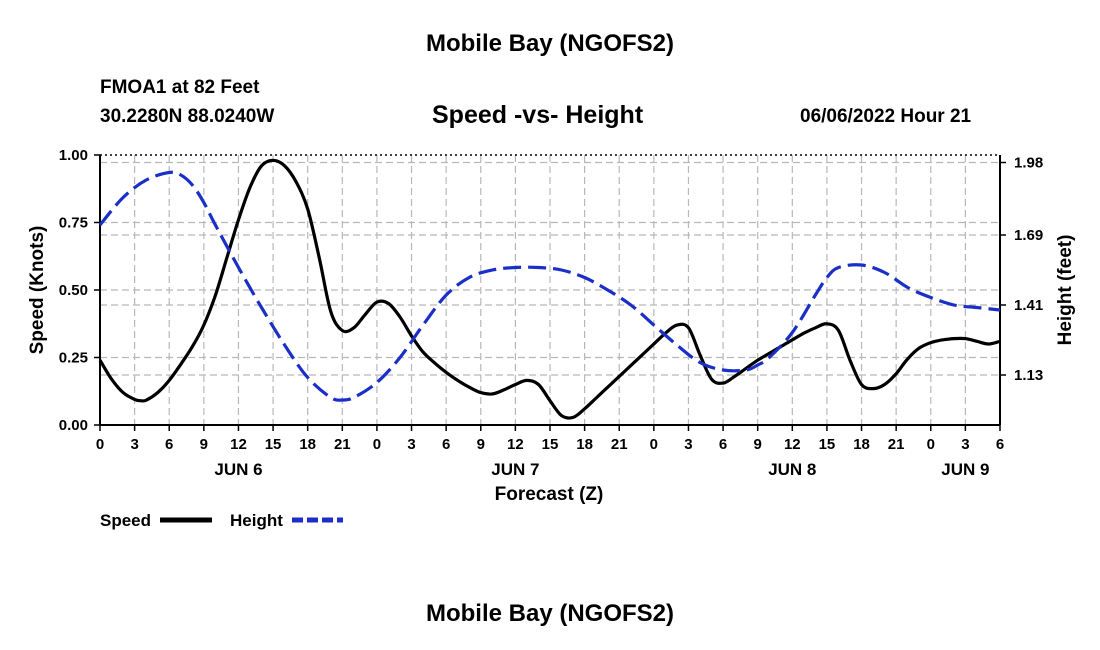 The width and height of the screenshot is (1100, 650). I want to click on y-axis-label-right: Height (feet), so click(1065, 290).